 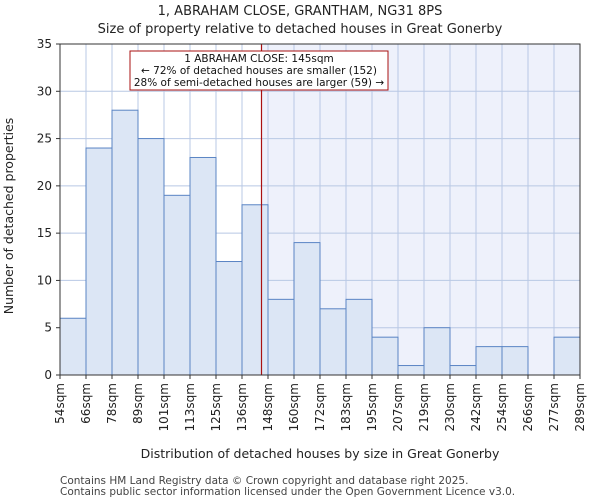 What do you see at coordinates (411, 370) in the screenshot?
I see `bar-207sqm` at bounding box center [411, 370].